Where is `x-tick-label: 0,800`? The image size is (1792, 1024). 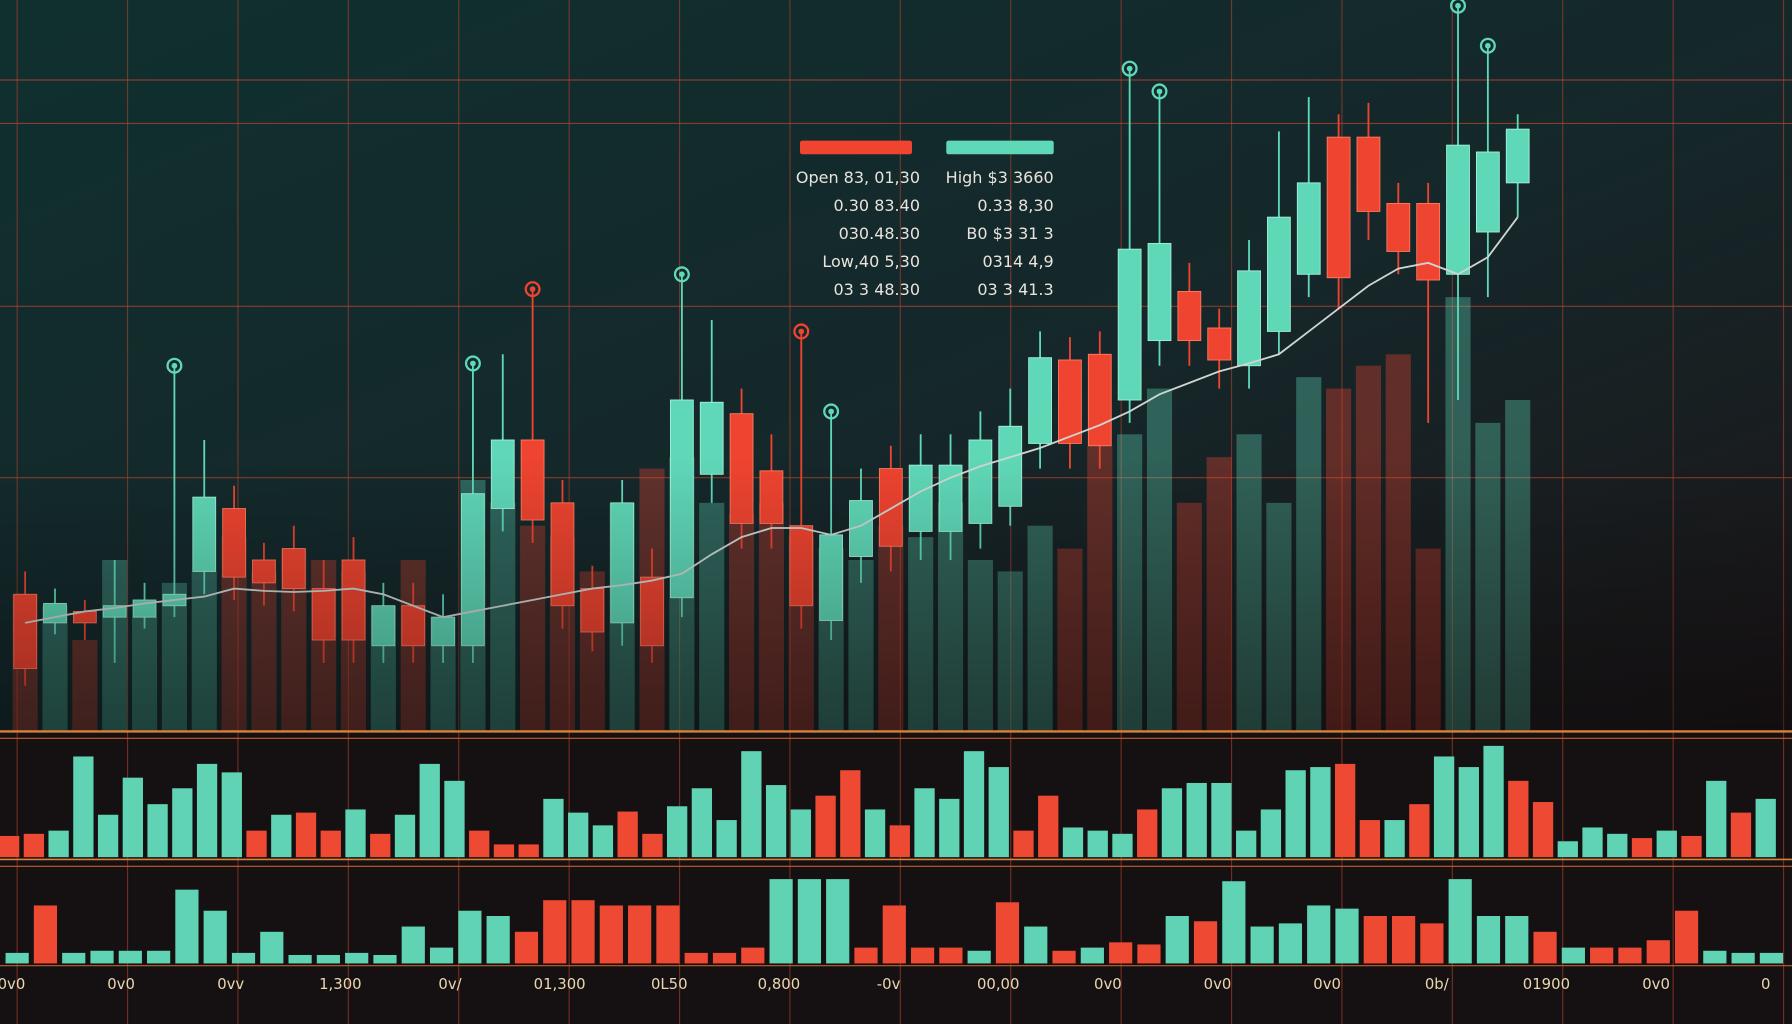 x-tick-label: 0,800 is located at coordinates (779, 984).